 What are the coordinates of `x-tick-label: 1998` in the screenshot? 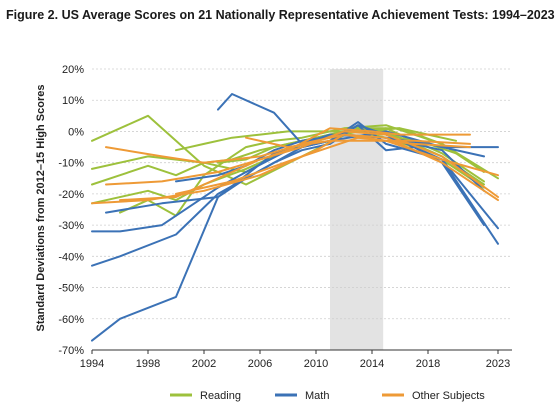 It's located at (148, 364).